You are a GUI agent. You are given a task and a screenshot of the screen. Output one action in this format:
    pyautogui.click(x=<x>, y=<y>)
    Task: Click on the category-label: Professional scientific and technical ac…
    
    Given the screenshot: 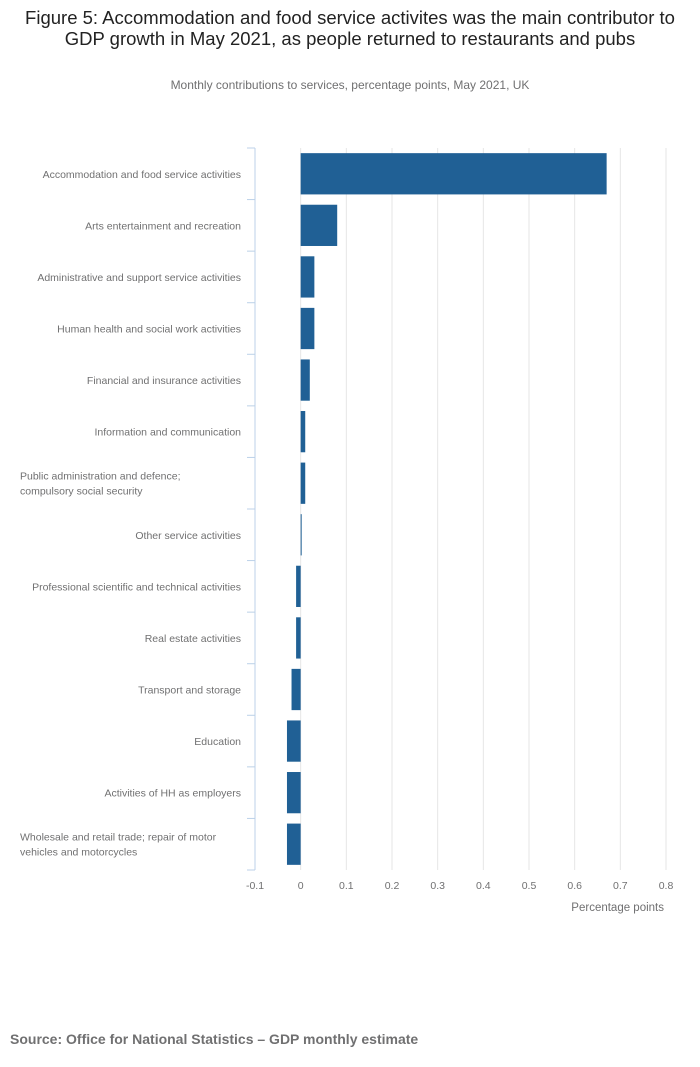 What is the action you would take?
    pyautogui.click(x=136, y=587)
    